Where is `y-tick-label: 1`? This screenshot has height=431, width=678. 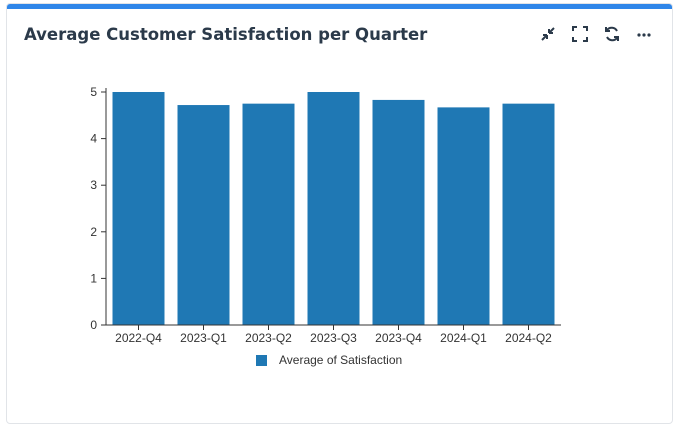 y-tick-label: 1 is located at coordinates (93, 278).